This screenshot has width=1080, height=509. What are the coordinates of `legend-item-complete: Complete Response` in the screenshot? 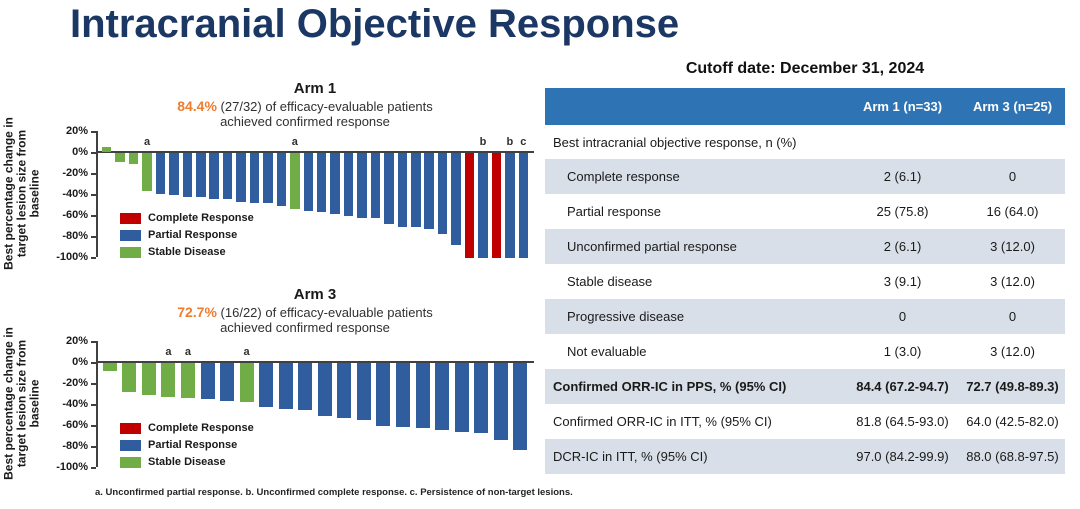 It's located at (200, 429).